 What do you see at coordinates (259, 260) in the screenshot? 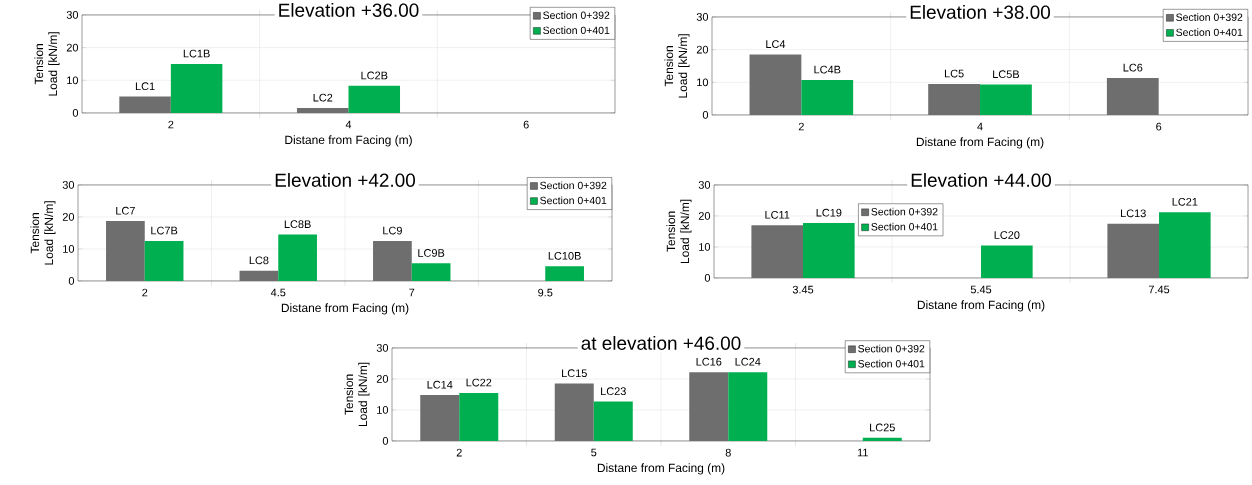
I see `data-label: LC8` at bounding box center [259, 260].